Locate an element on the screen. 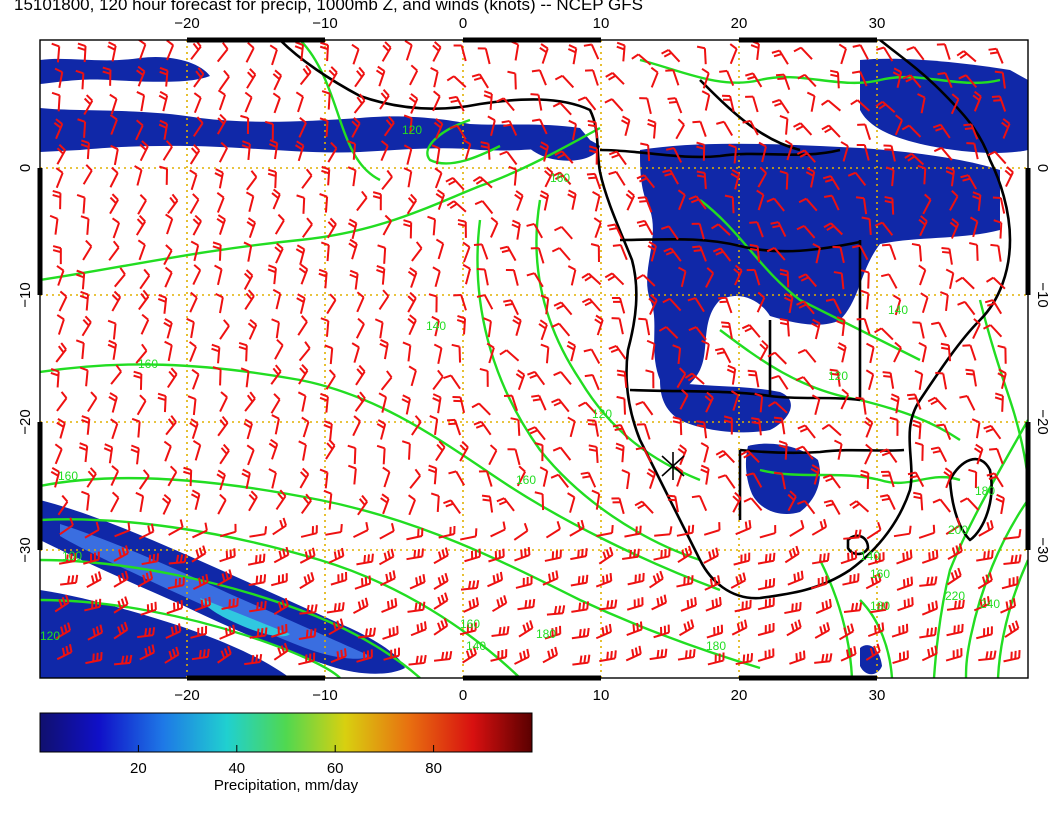 Image resolution: width=1056 pixels, height=816 pixels. contour-label: 100 is located at coordinates (72, 556).